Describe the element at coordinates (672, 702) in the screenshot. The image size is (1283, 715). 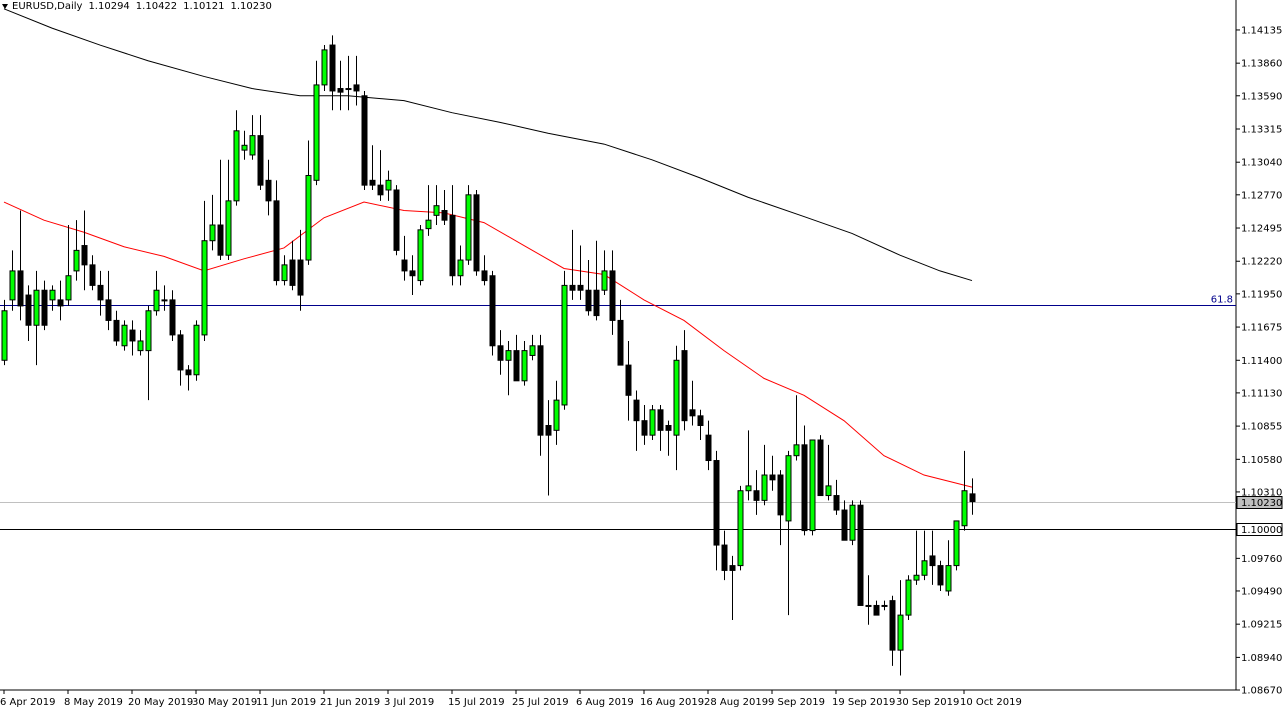
I see `x-tick-label: 16 Aug 2019` at that location.